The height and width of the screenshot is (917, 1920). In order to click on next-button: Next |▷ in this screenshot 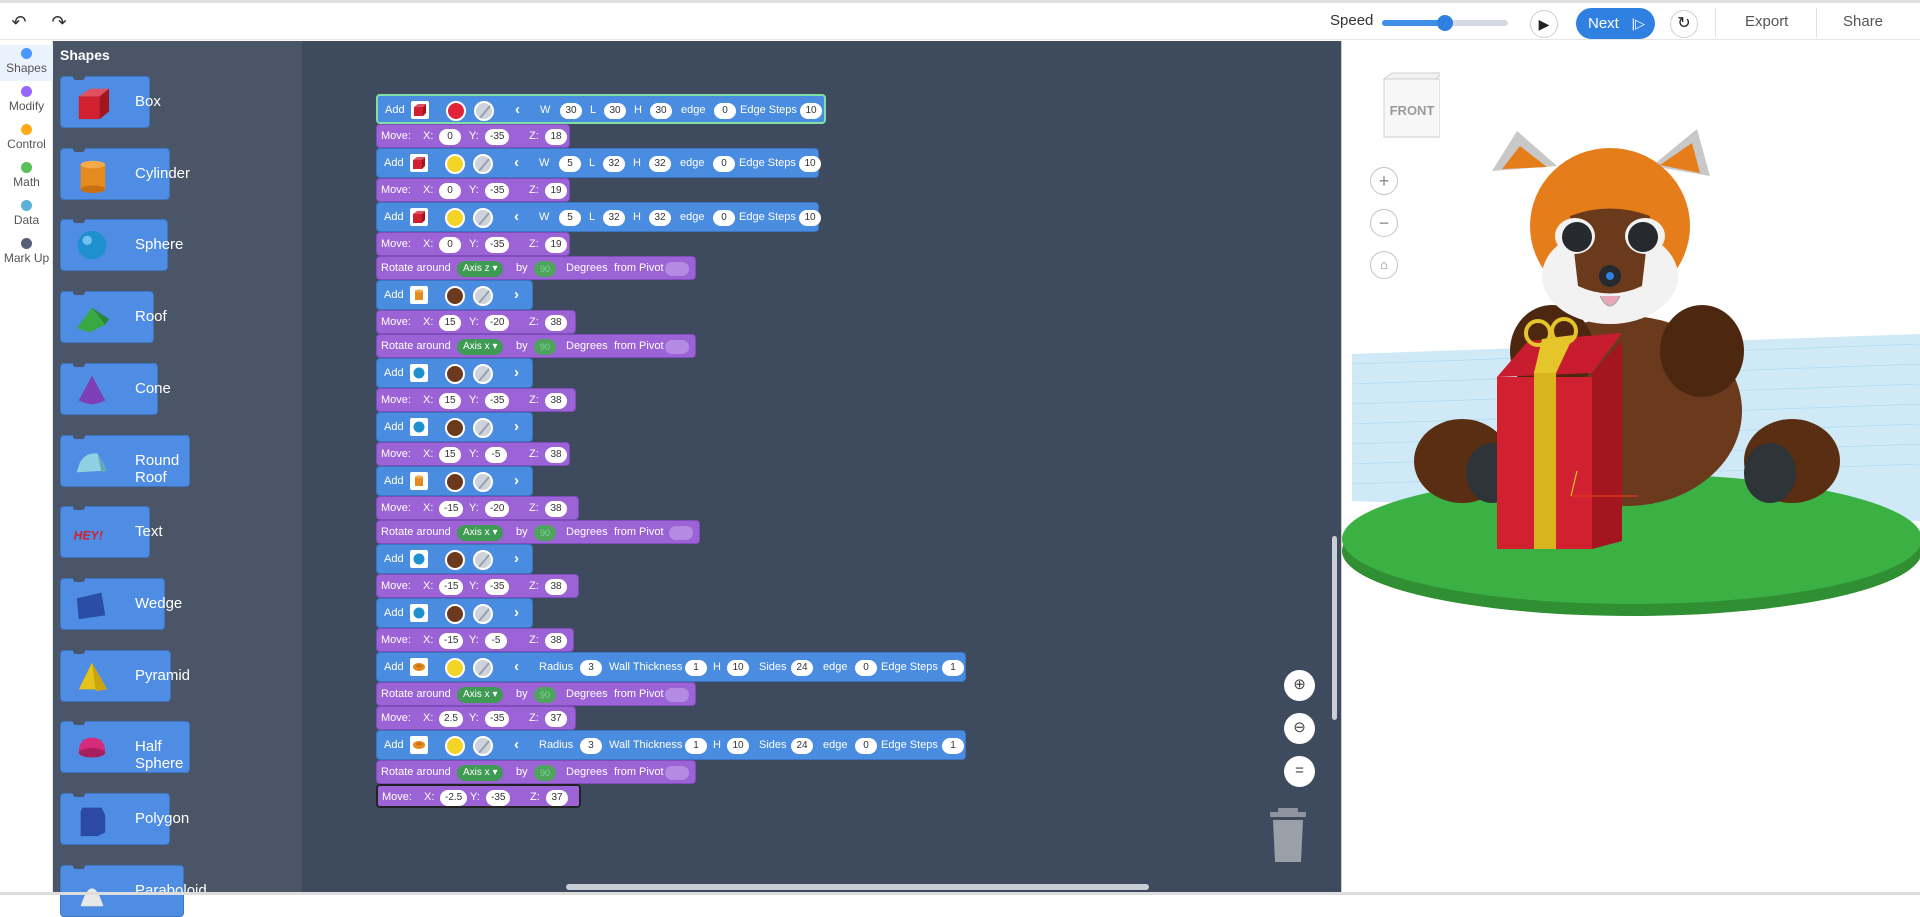, I will do `click(1615, 23)`.